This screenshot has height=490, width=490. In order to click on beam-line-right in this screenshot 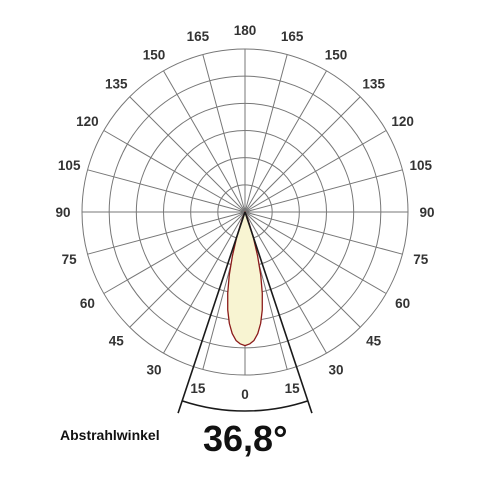, I will do `click(278, 312)`.